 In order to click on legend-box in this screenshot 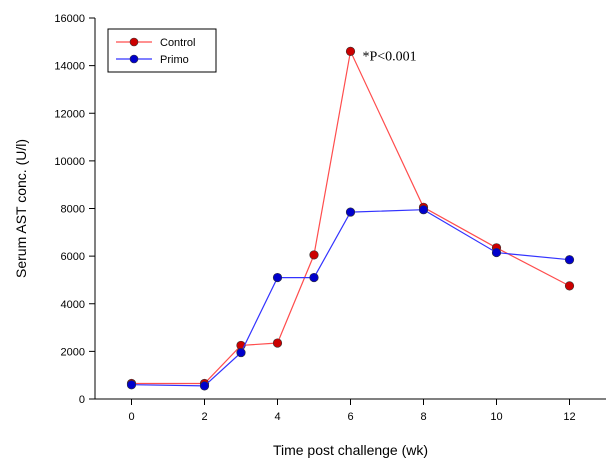, I will do `click(162, 50)`.